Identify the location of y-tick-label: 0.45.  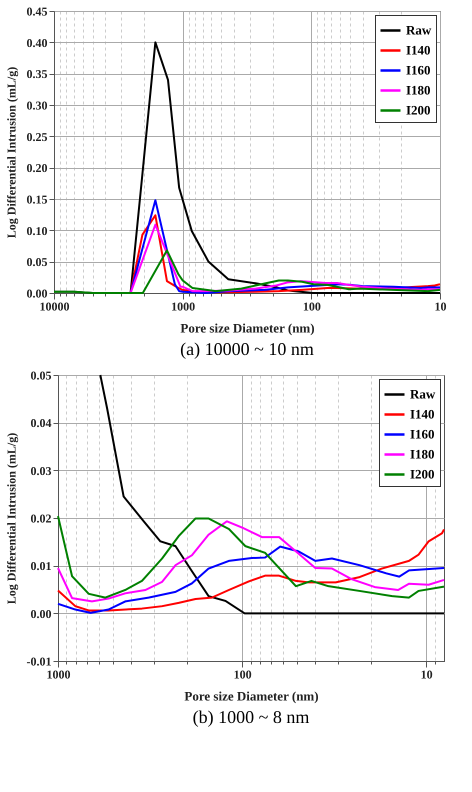
(37, 11).